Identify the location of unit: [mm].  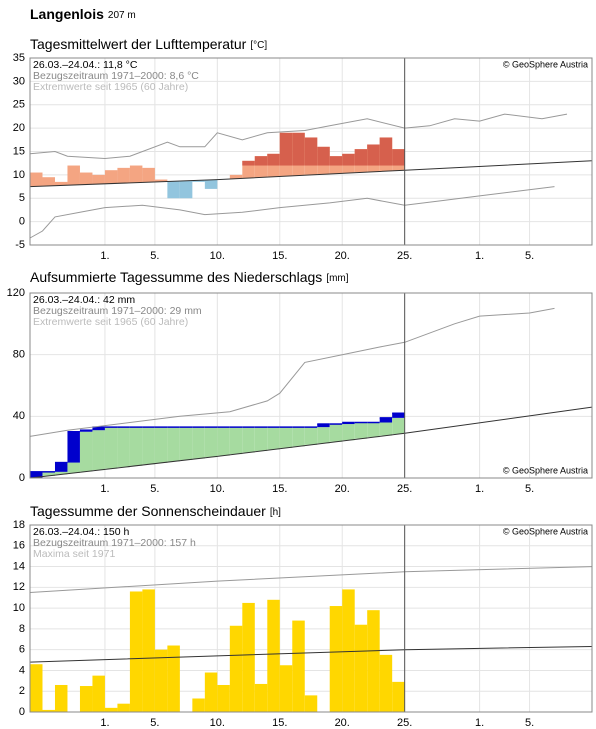
(337, 278).